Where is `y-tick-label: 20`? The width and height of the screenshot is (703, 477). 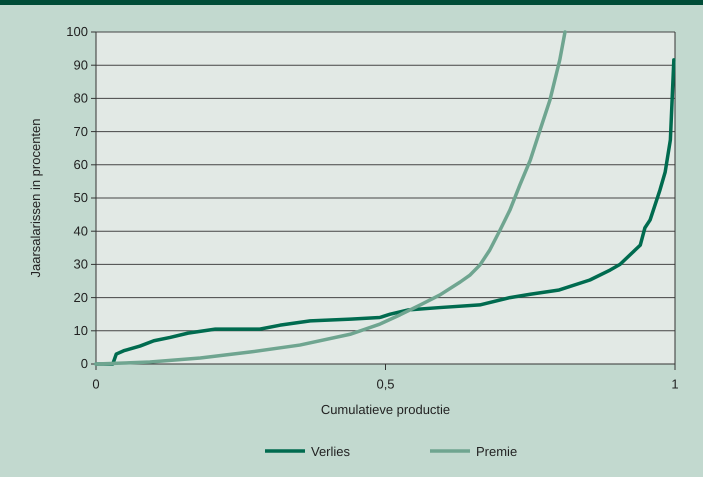 y-tick-label: 20 is located at coordinates (81, 297).